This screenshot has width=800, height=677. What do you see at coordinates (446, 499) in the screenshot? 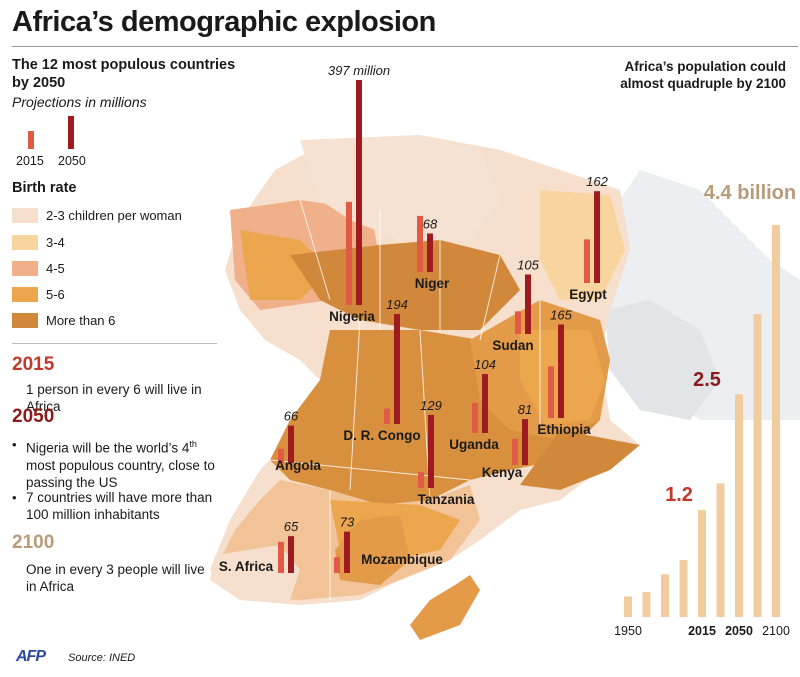
I see `country-label-5: Tanzania` at bounding box center [446, 499].